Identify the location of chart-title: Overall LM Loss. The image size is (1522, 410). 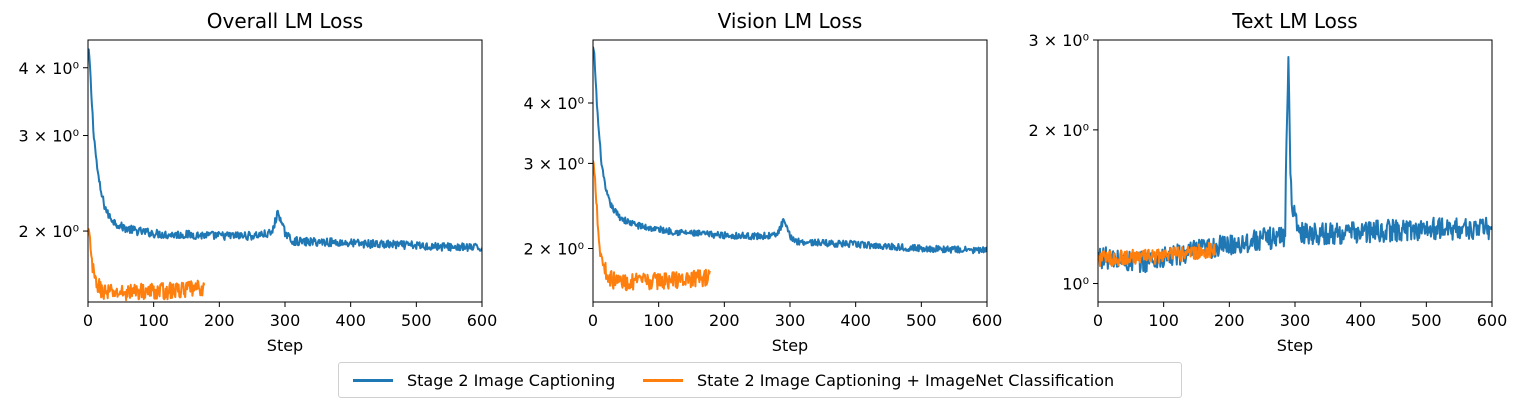
(285, 21).